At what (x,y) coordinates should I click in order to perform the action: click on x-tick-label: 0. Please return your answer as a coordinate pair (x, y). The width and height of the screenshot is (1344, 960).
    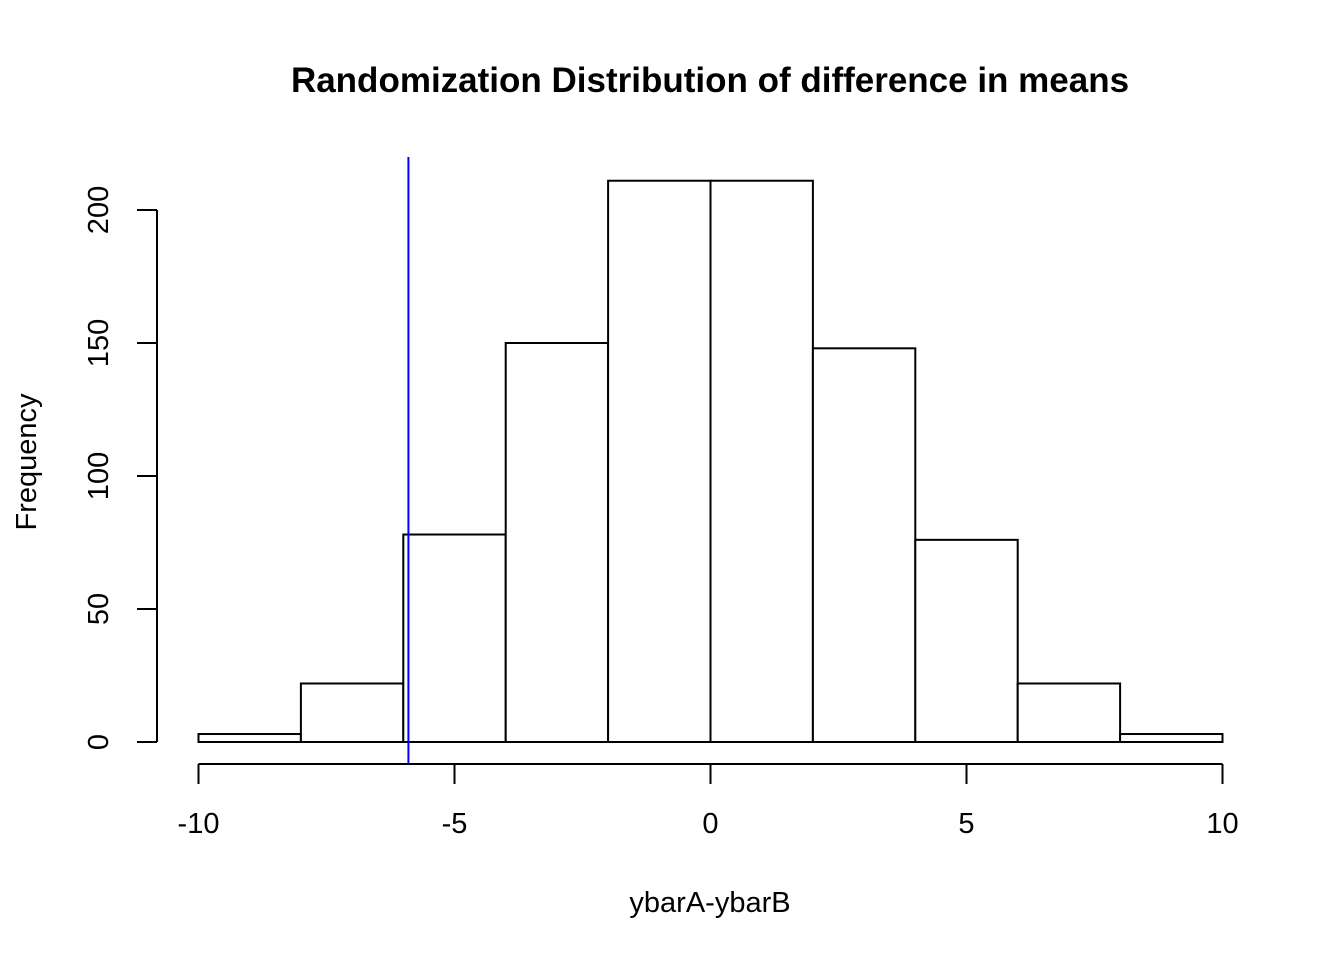
    Looking at the image, I should click on (710, 824).